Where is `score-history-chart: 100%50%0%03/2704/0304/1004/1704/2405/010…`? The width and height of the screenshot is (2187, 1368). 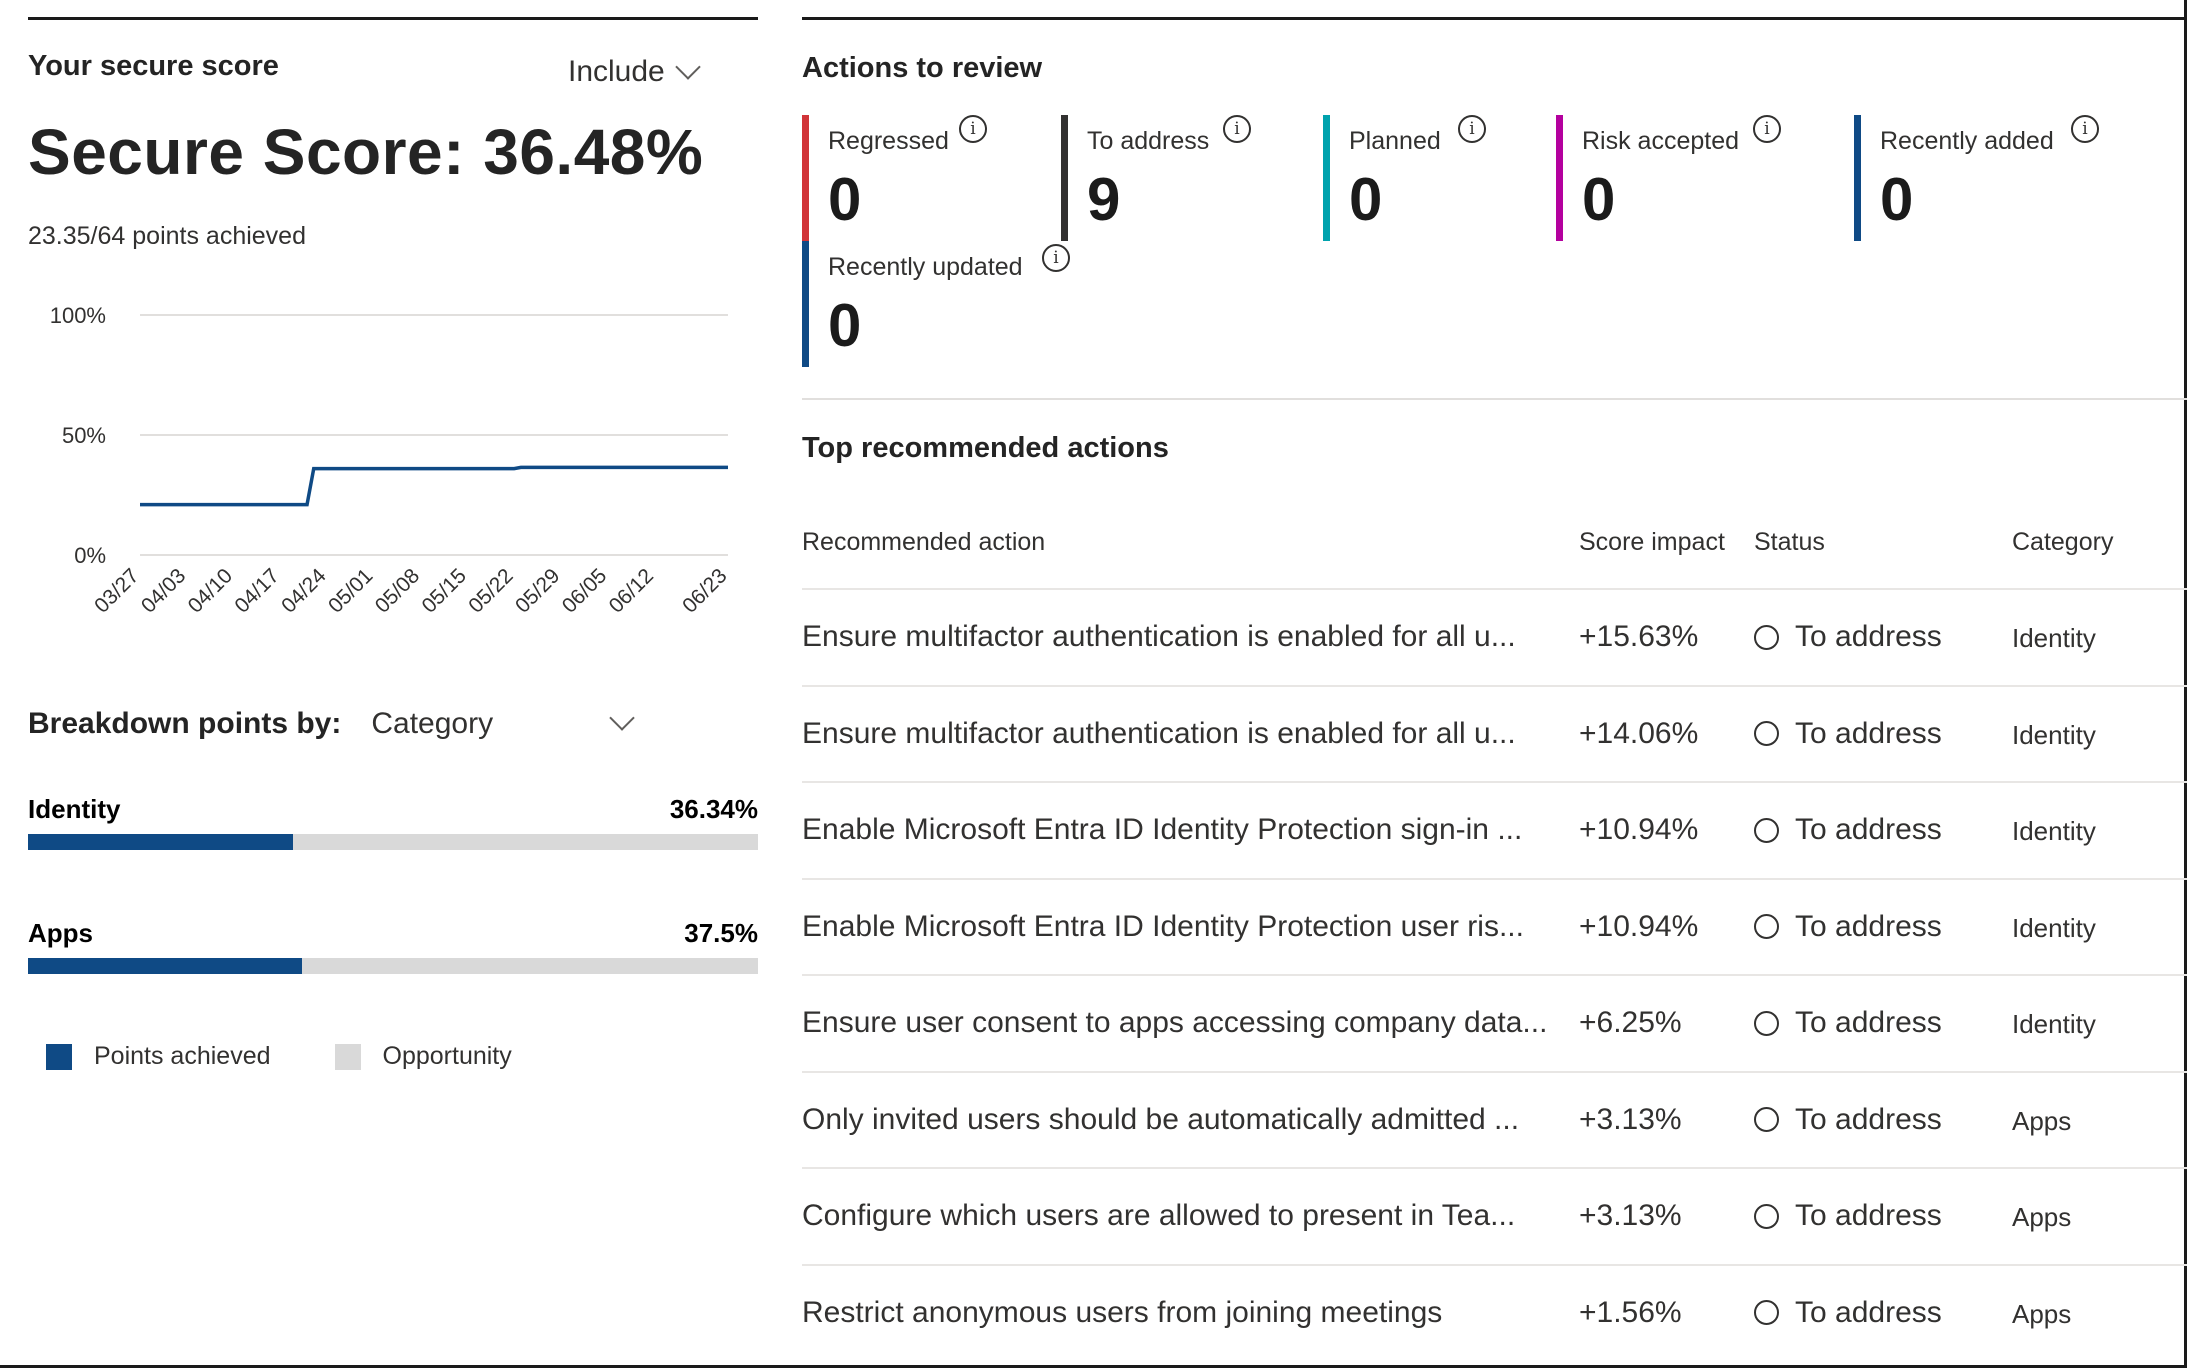
score-history-chart: 100%50%0%03/2704/0304/1004/1704/2405/010… is located at coordinates (391, 460).